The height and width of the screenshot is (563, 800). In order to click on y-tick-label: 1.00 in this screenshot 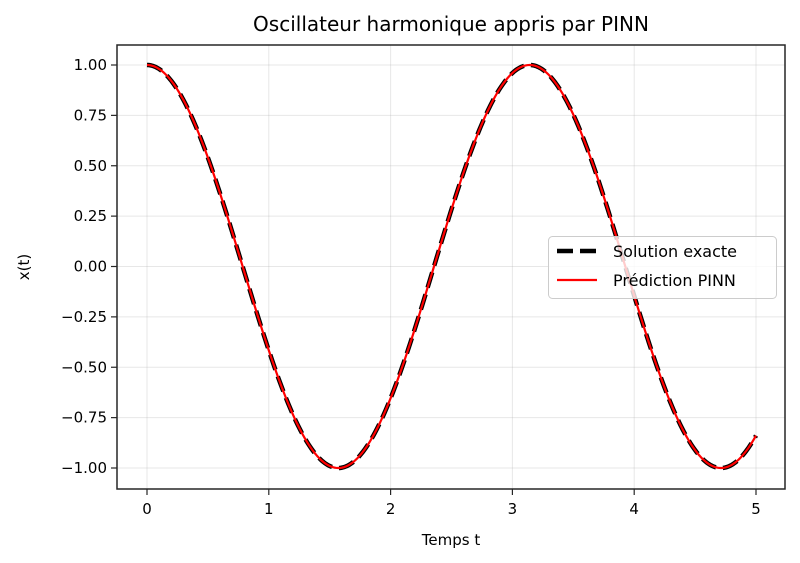, I will do `click(90, 65)`.